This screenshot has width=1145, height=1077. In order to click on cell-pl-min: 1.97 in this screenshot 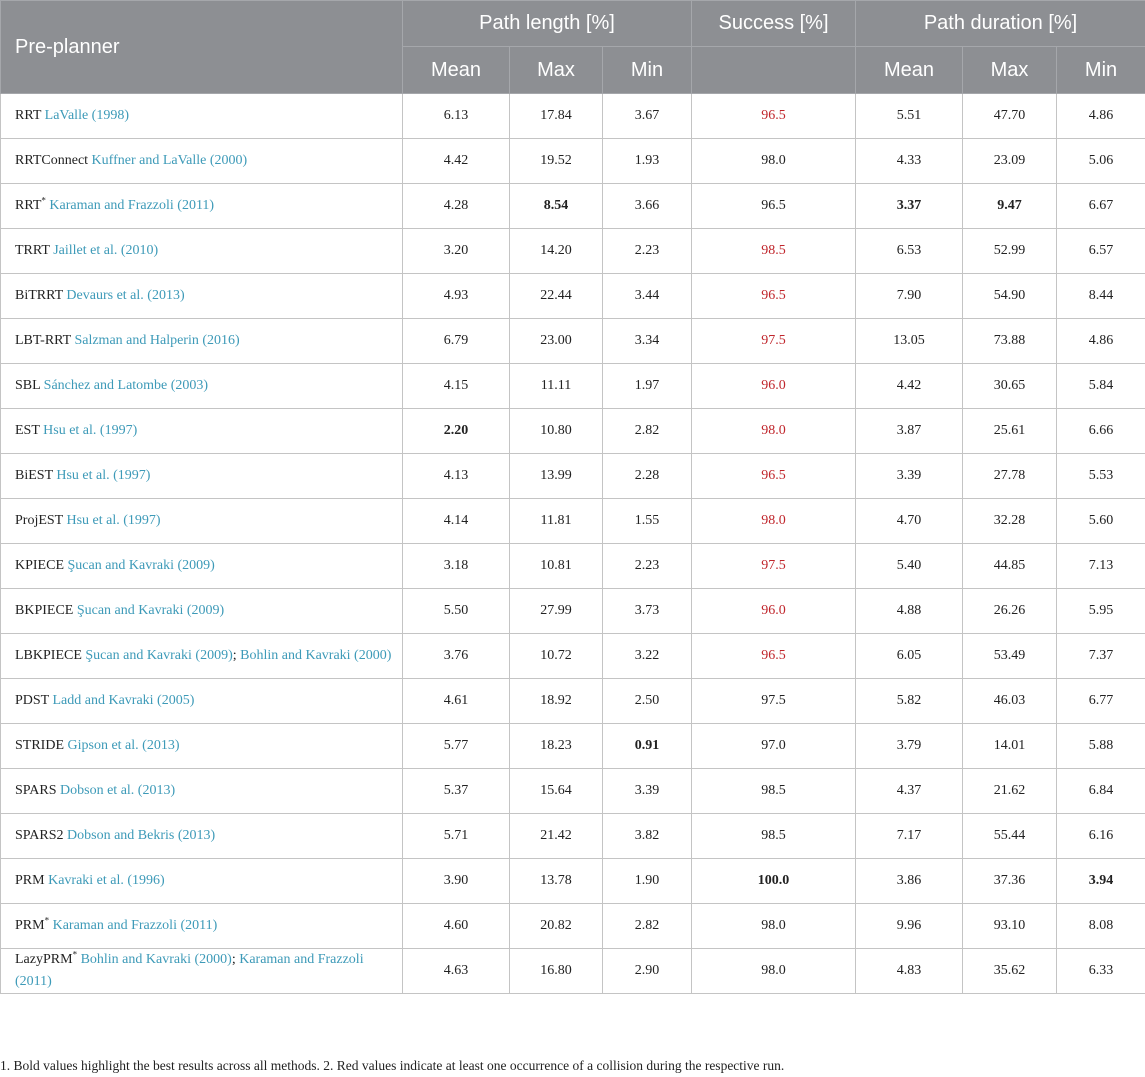, I will do `click(647, 386)`.